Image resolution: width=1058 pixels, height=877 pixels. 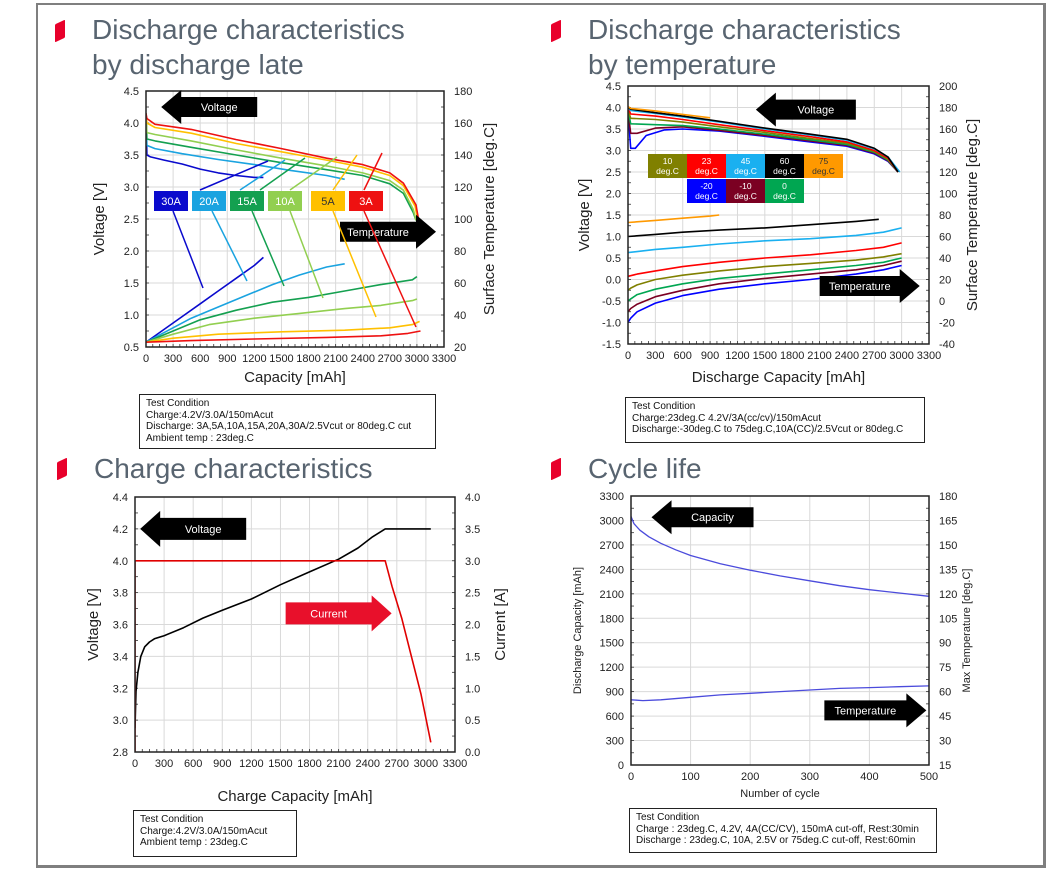 I want to click on y-tick-label: 0.0, so click(x=613, y=281).